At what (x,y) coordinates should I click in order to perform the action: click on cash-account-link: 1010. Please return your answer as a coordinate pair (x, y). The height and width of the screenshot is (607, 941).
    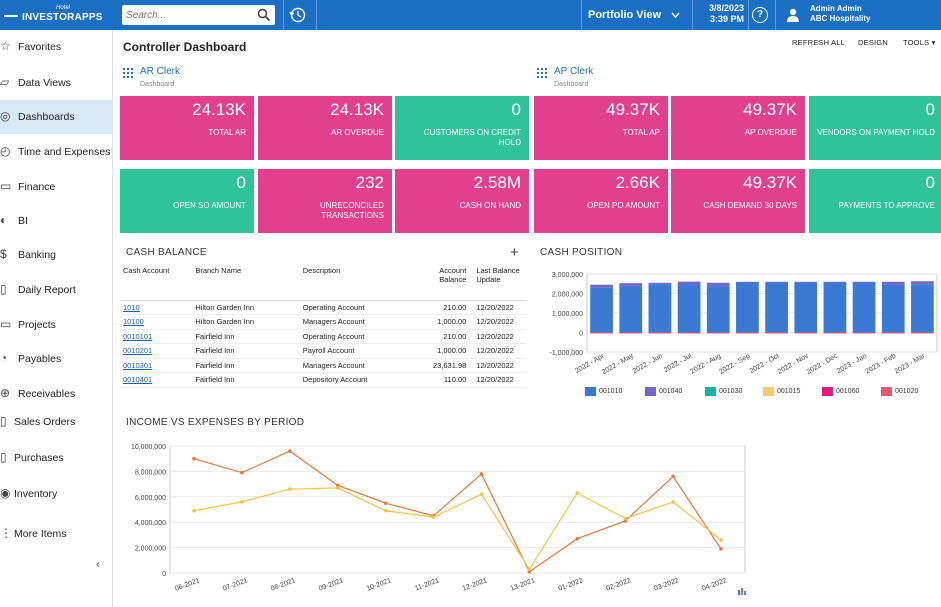
    Looking at the image, I should click on (157, 307).